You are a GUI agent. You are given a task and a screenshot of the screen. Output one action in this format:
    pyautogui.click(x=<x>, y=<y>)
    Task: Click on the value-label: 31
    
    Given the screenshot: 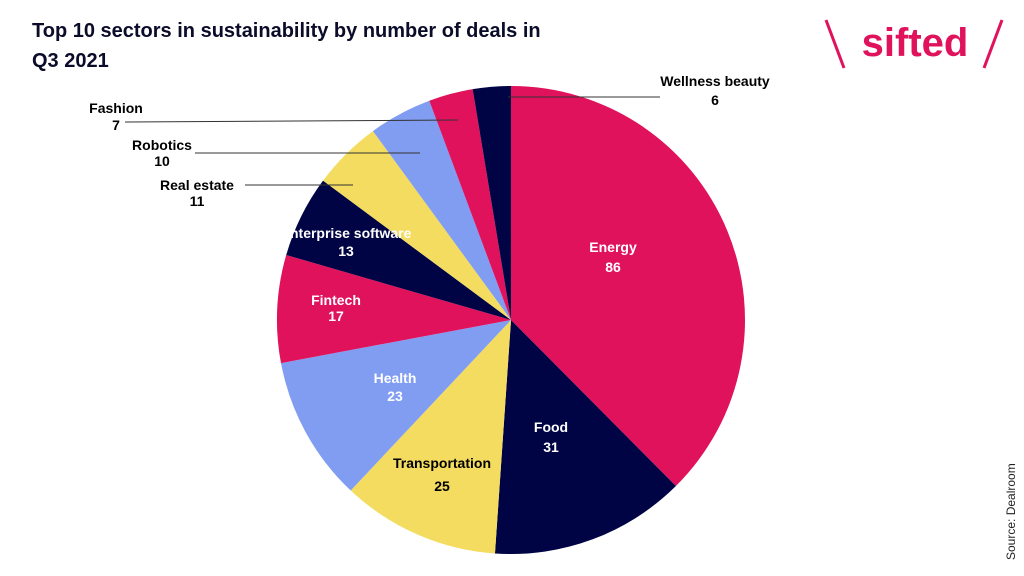 What is the action you would take?
    pyautogui.click(x=551, y=447)
    